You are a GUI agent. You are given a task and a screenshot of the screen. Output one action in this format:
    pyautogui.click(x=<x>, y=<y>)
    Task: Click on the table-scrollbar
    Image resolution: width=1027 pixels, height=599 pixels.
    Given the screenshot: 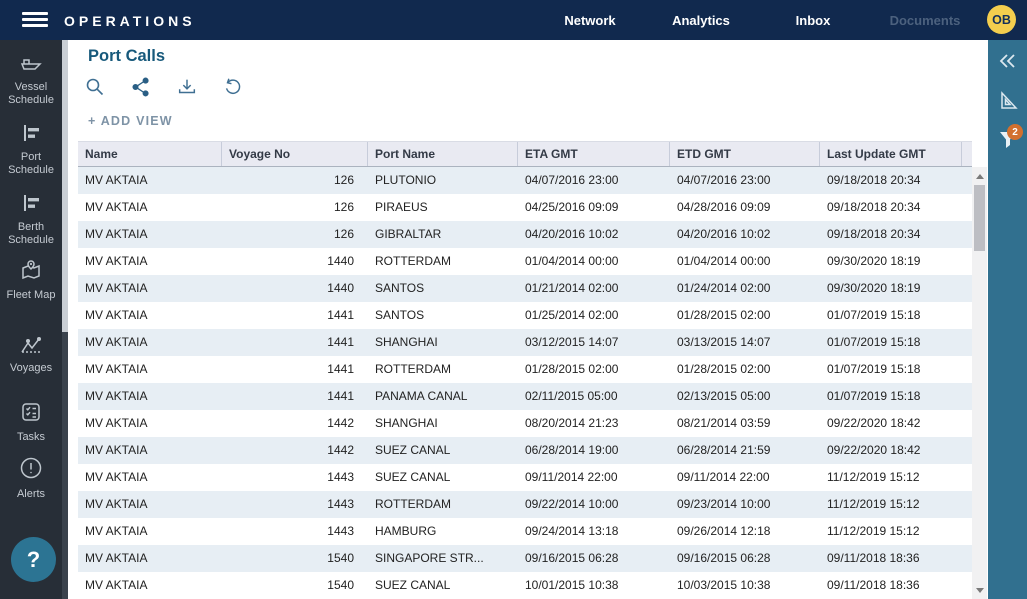 What is the action you would take?
    pyautogui.click(x=979, y=383)
    